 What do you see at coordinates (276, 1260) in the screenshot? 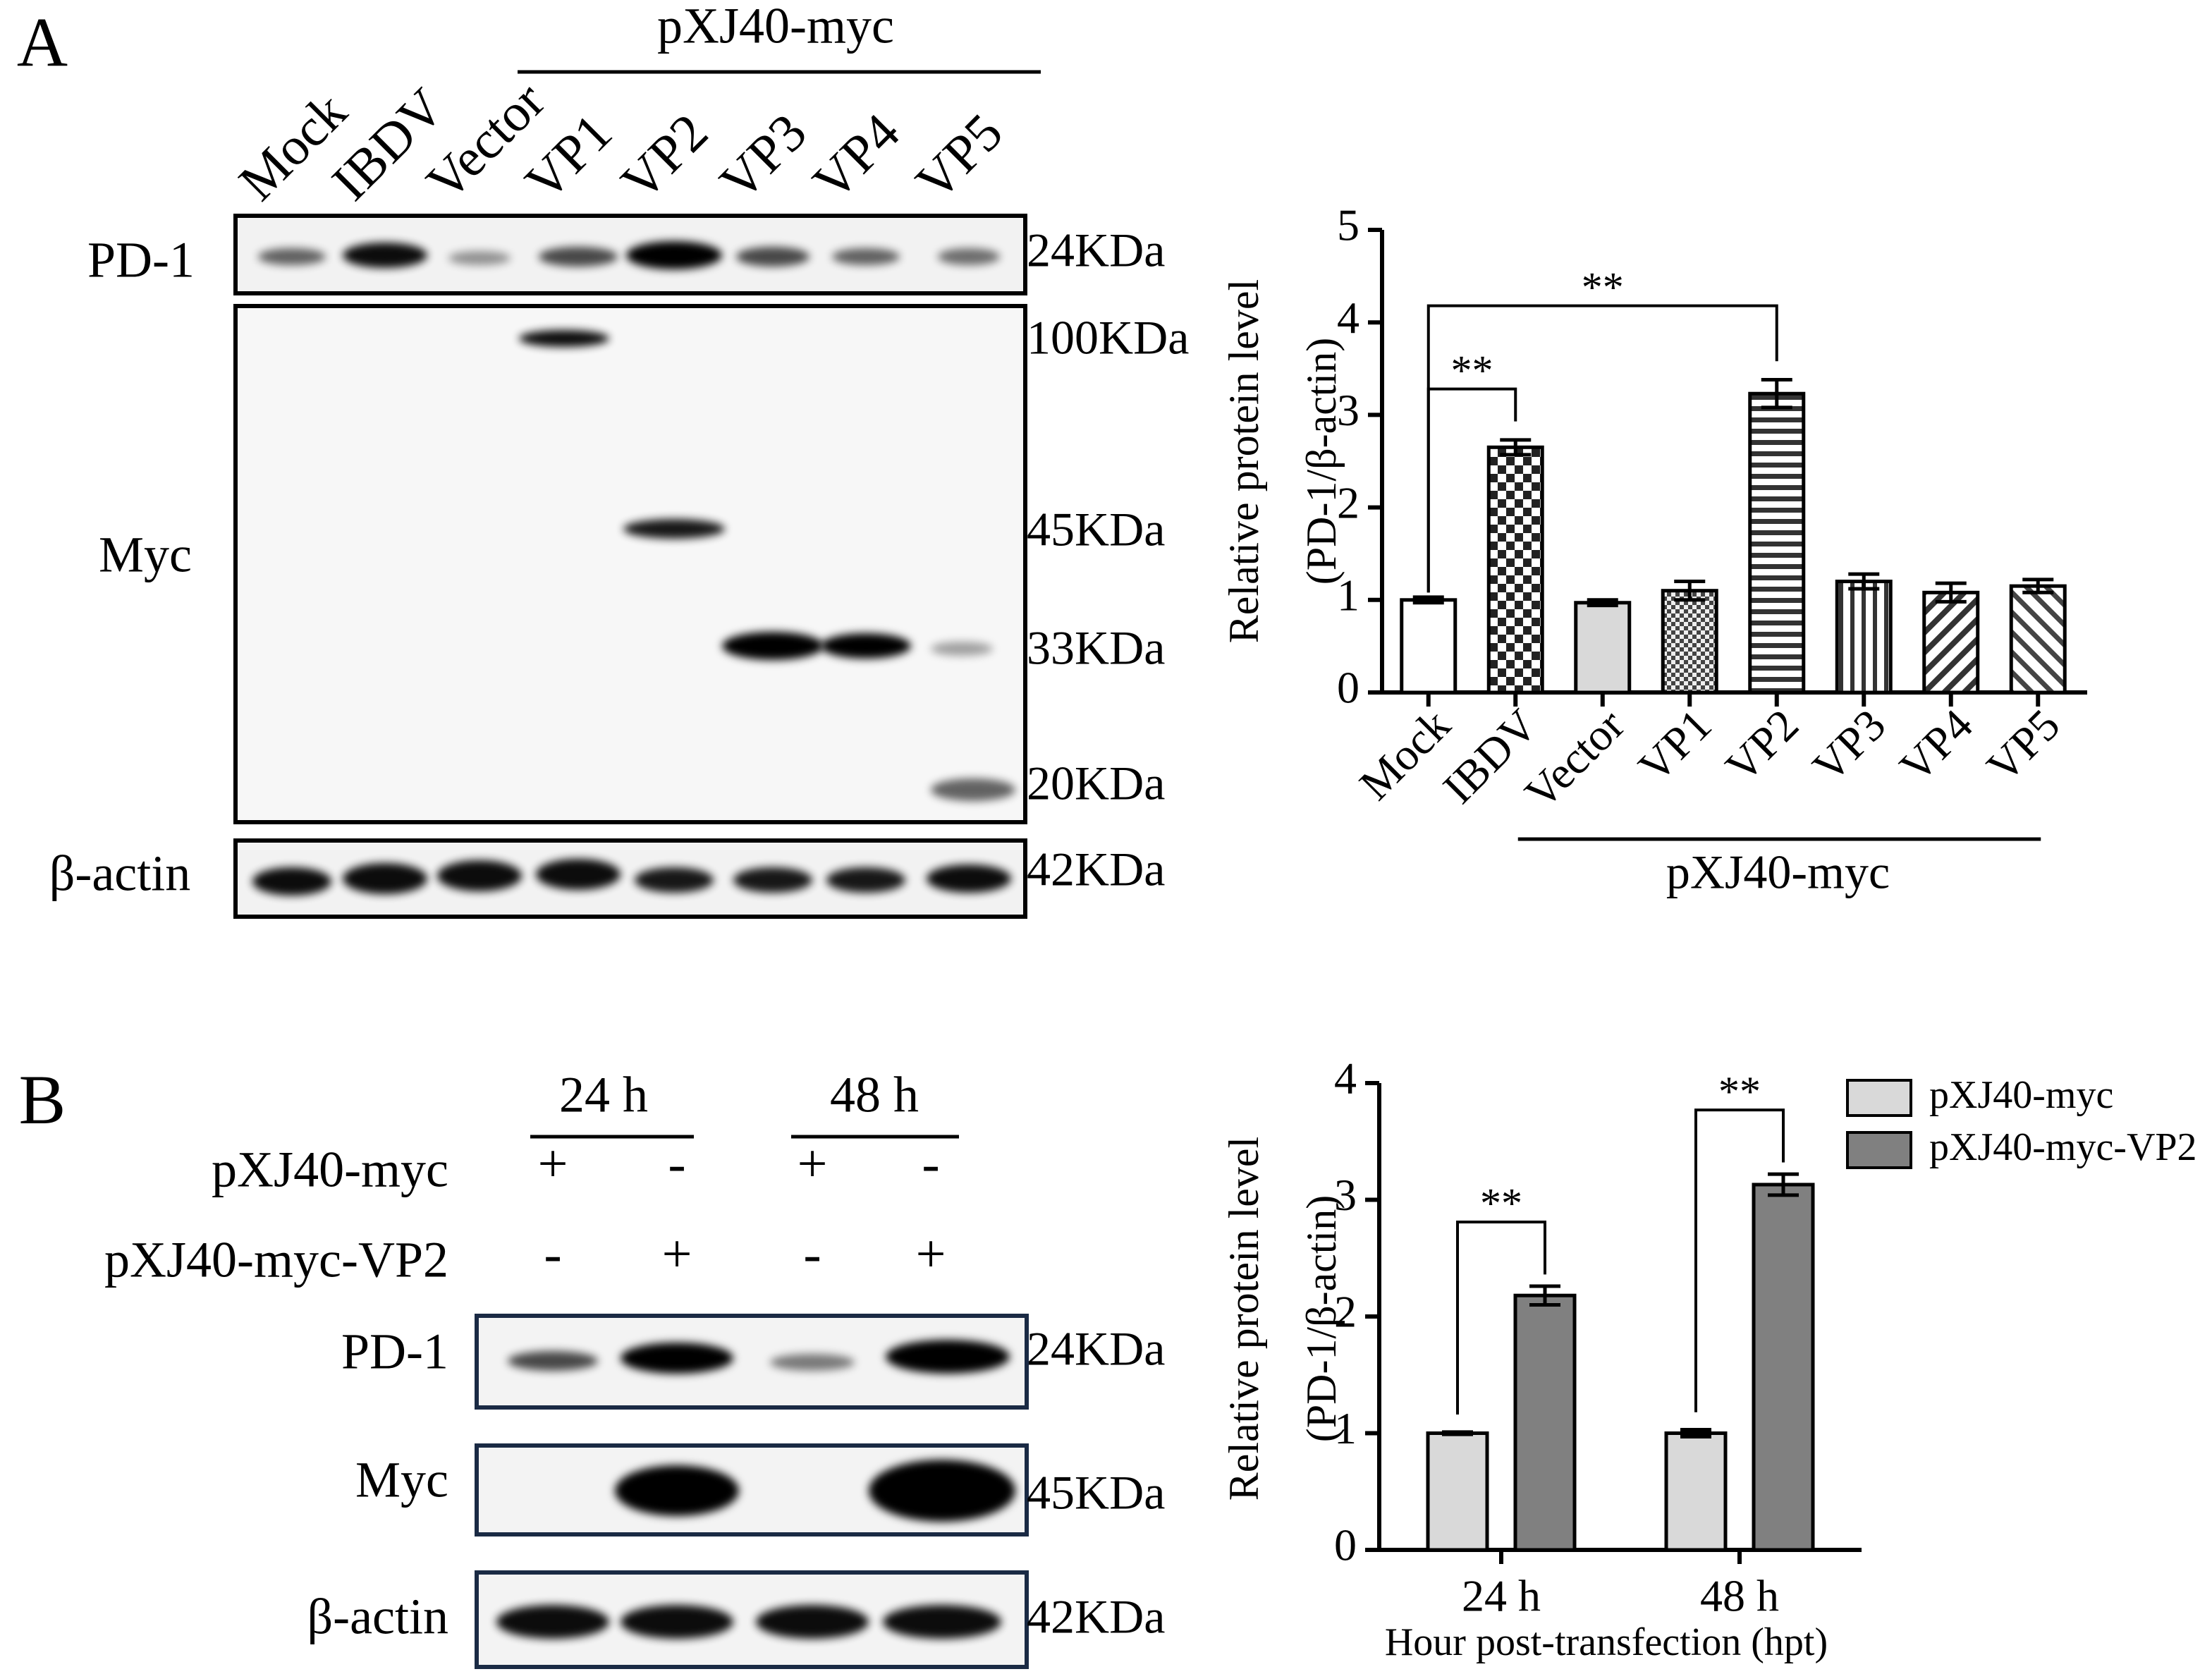
I see `row-label: pXJ40-myc-VP2` at bounding box center [276, 1260].